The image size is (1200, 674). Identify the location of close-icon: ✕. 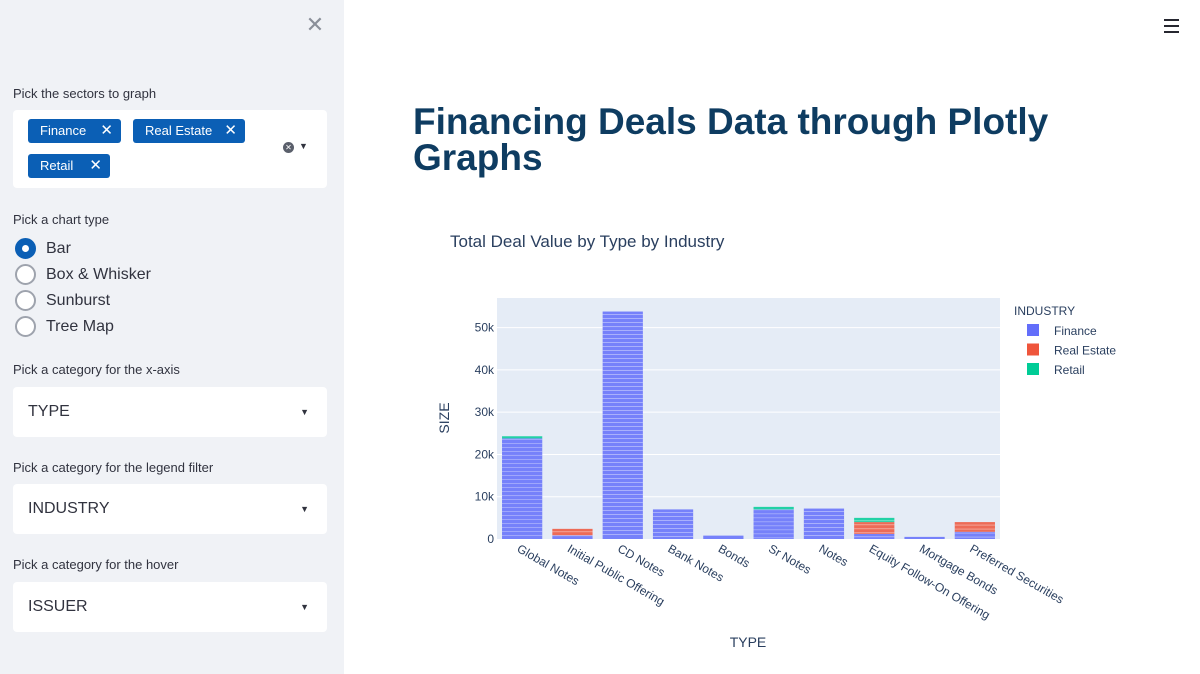
(315, 24).